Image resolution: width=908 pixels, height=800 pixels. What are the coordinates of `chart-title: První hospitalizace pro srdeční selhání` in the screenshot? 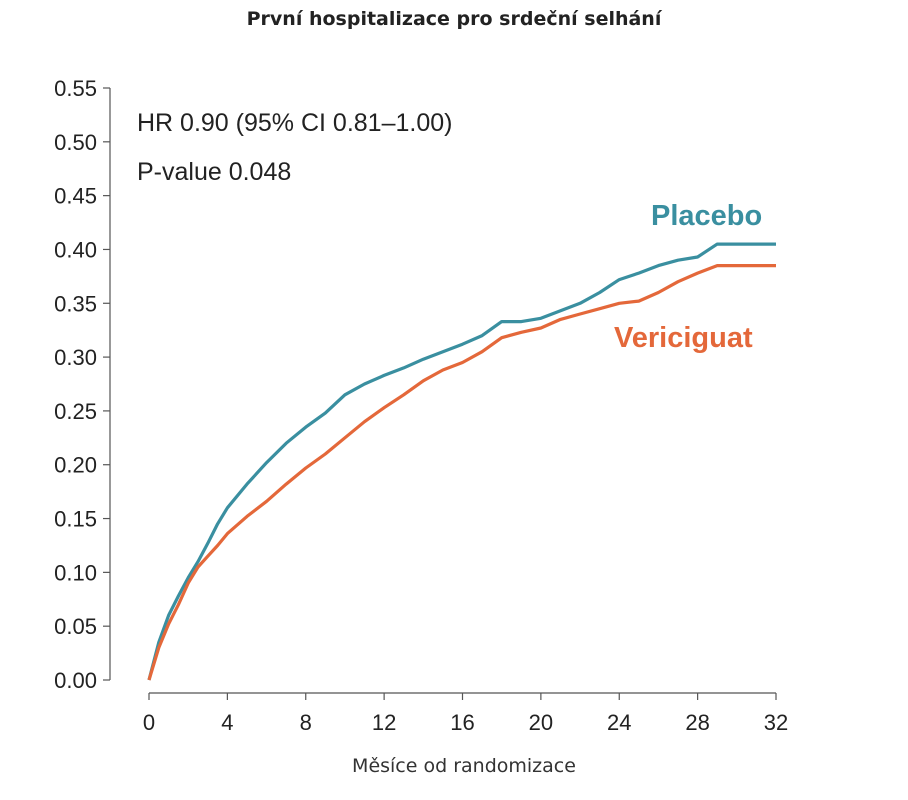 It's located at (454, 19).